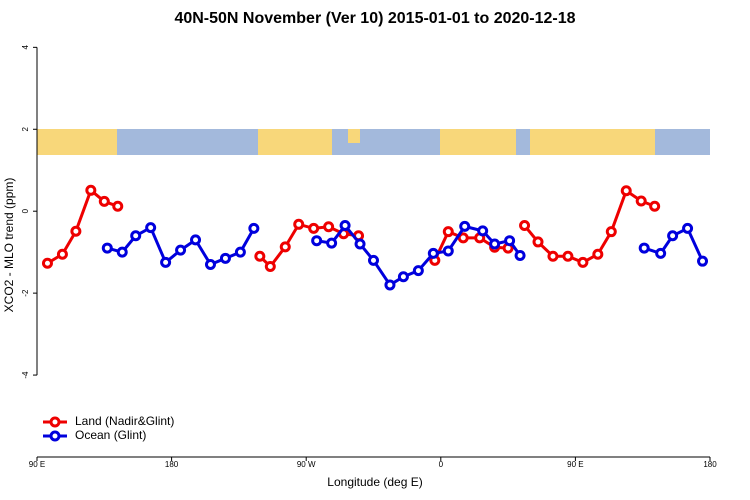  Describe the element at coordinates (306, 464) in the screenshot. I see `x-tick-label: 90 W` at that location.